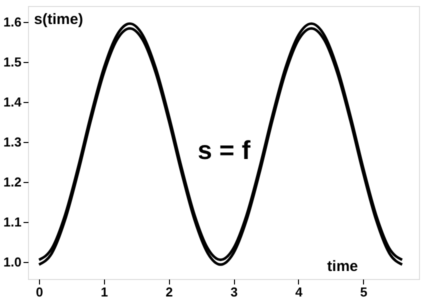  What do you see at coordinates (364, 292) in the screenshot?
I see `x-tick-label: 5` at bounding box center [364, 292].